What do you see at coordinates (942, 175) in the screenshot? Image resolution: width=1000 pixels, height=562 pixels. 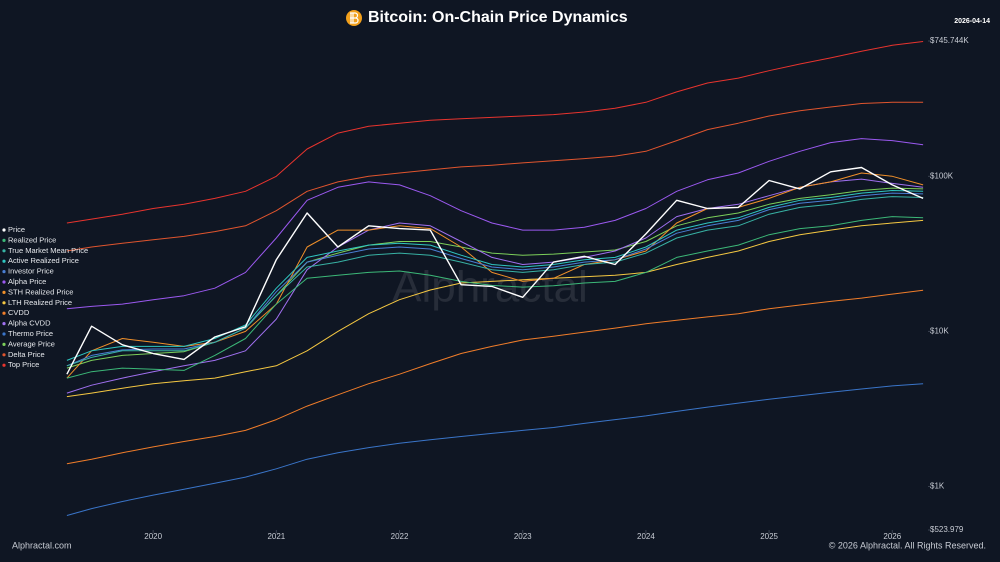 I see `y-tick-label: $100K` at bounding box center [942, 175].